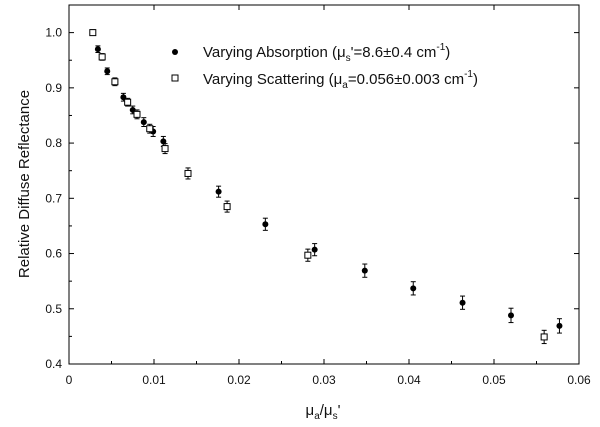 The width and height of the screenshot is (600, 427). Describe the element at coordinates (340, 80) in the screenshot. I see `legend-label-scattering: Varying Scattering (μa=0.056±0.003 cm-1)` at that location.